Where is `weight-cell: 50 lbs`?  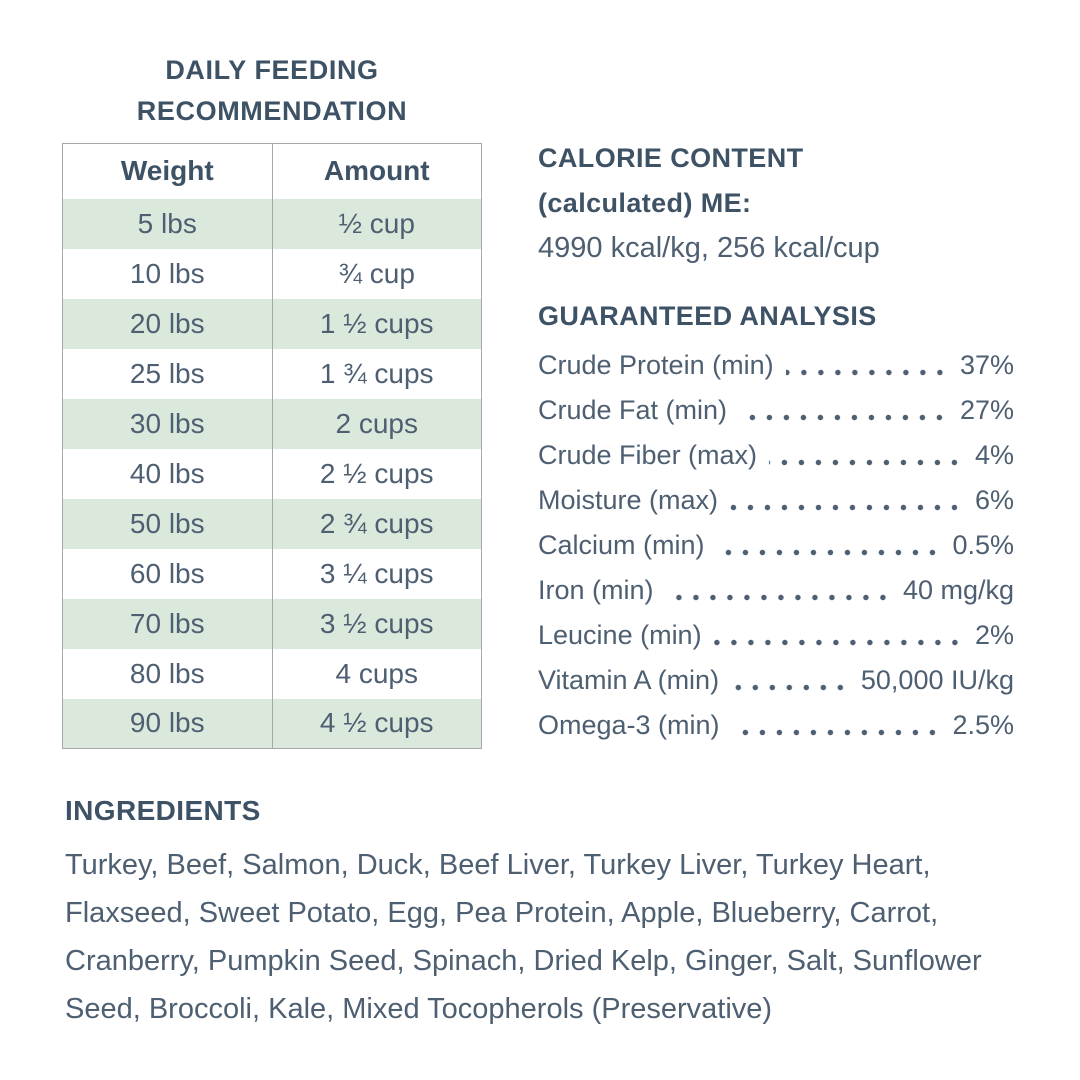
weight-cell: 50 lbs is located at coordinates (167, 523).